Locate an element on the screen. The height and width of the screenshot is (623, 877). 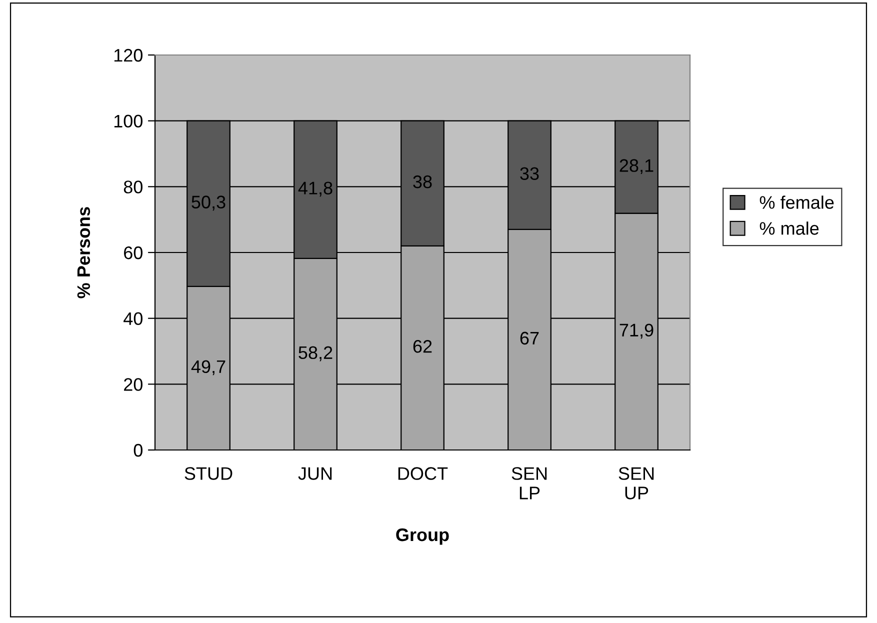
y-tick-label: 60 is located at coordinates (133, 253).